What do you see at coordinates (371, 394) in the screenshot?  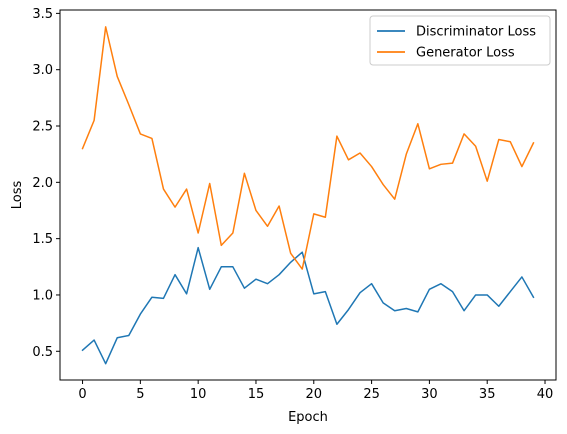 I see `x-tick-label: 25` at bounding box center [371, 394].